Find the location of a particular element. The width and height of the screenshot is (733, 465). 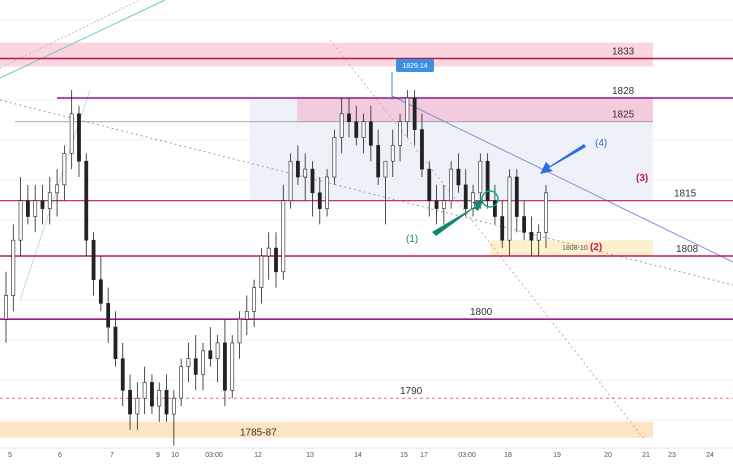

x-axis: 5 6 7 9 10 03:00 12 13 14 15 17 03:00 18 19 20 21 23 24 is located at coordinates (366, 453).